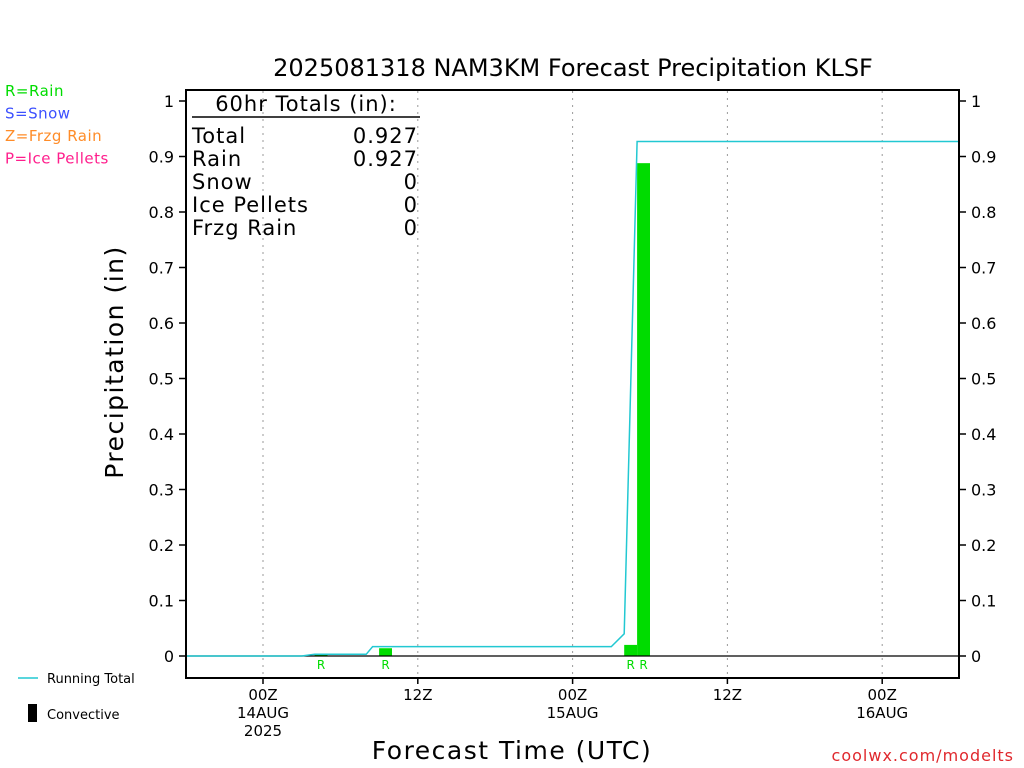 The image size is (1024, 768). Describe the element at coordinates (882, 713) in the screenshot. I see `x-tick-label: 16AUG` at that location.